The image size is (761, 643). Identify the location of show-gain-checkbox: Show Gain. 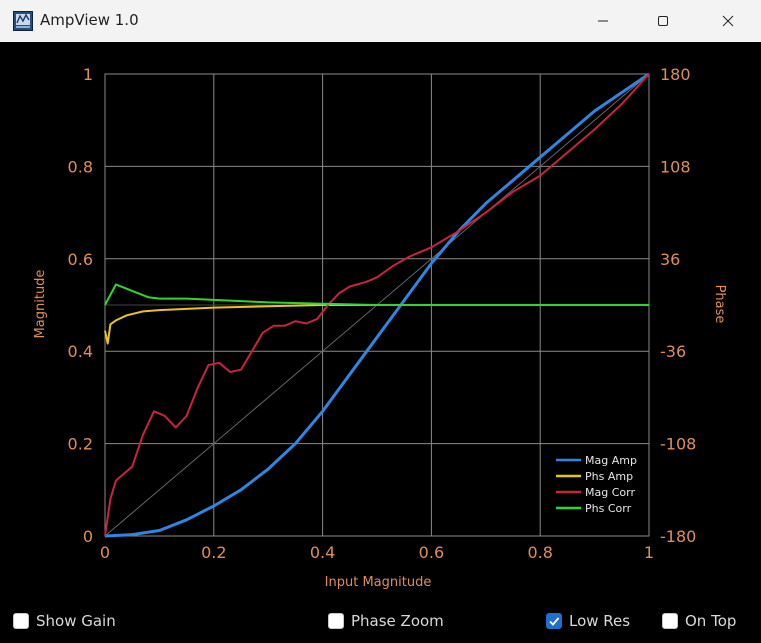
(64, 621).